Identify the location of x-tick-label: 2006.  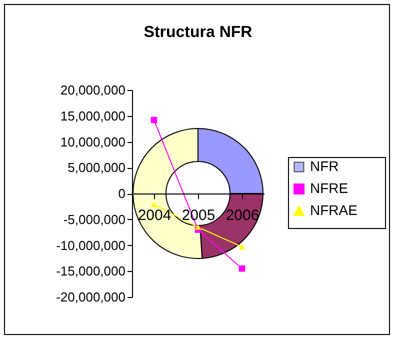
(243, 215).